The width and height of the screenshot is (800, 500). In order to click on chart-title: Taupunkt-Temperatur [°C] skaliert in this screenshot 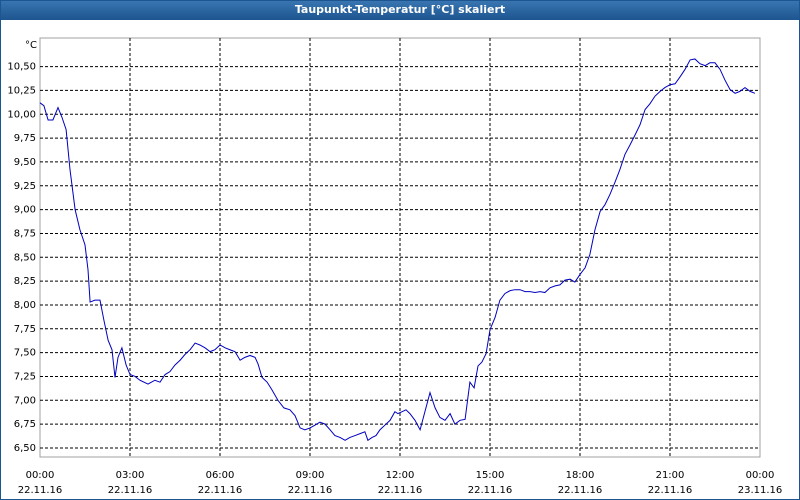, I will do `click(400, 9)`.